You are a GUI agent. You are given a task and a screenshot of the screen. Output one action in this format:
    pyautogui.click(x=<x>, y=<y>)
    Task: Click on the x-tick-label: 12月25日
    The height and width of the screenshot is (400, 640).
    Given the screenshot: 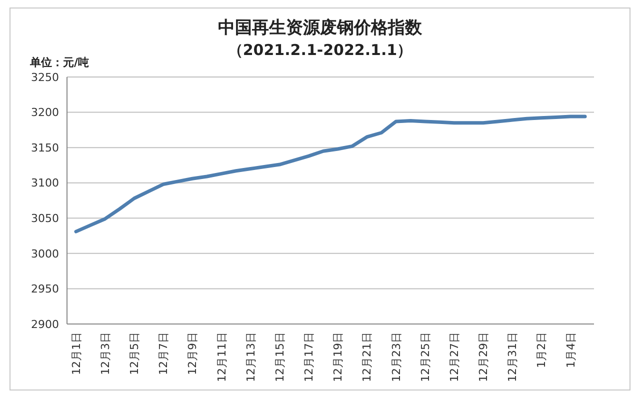 What is the action you would take?
    pyautogui.click(x=425, y=357)
    